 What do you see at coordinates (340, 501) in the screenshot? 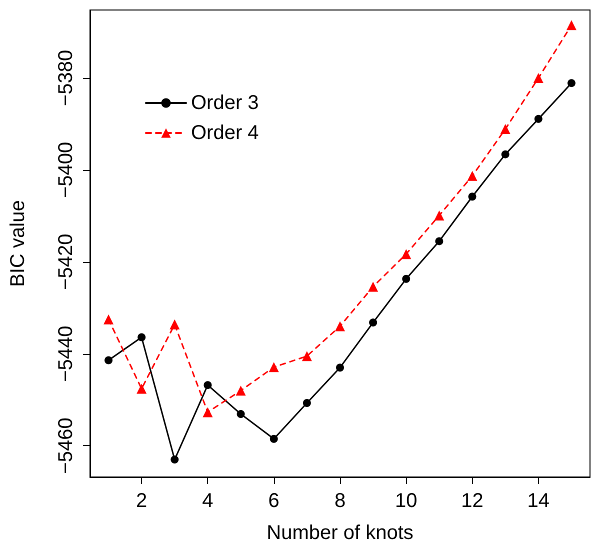
I see `x-tick-label: 8` at bounding box center [340, 501].